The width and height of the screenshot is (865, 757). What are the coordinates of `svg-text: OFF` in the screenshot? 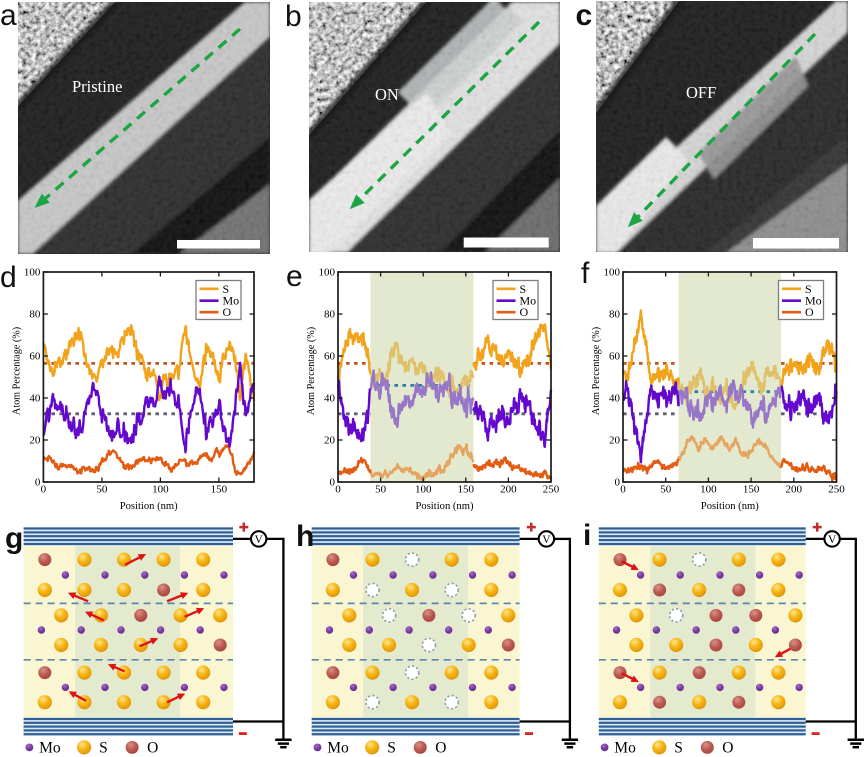 It's located at (701, 92).